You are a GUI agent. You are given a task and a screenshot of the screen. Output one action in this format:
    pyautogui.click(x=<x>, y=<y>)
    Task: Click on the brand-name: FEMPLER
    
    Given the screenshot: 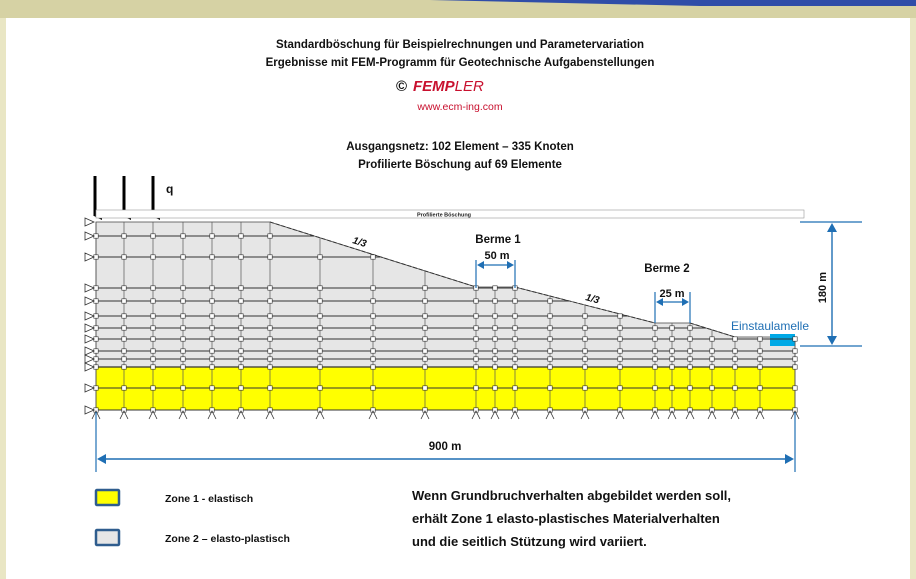 What is the action you would take?
    pyautogui.click(x=448, y=86)
    